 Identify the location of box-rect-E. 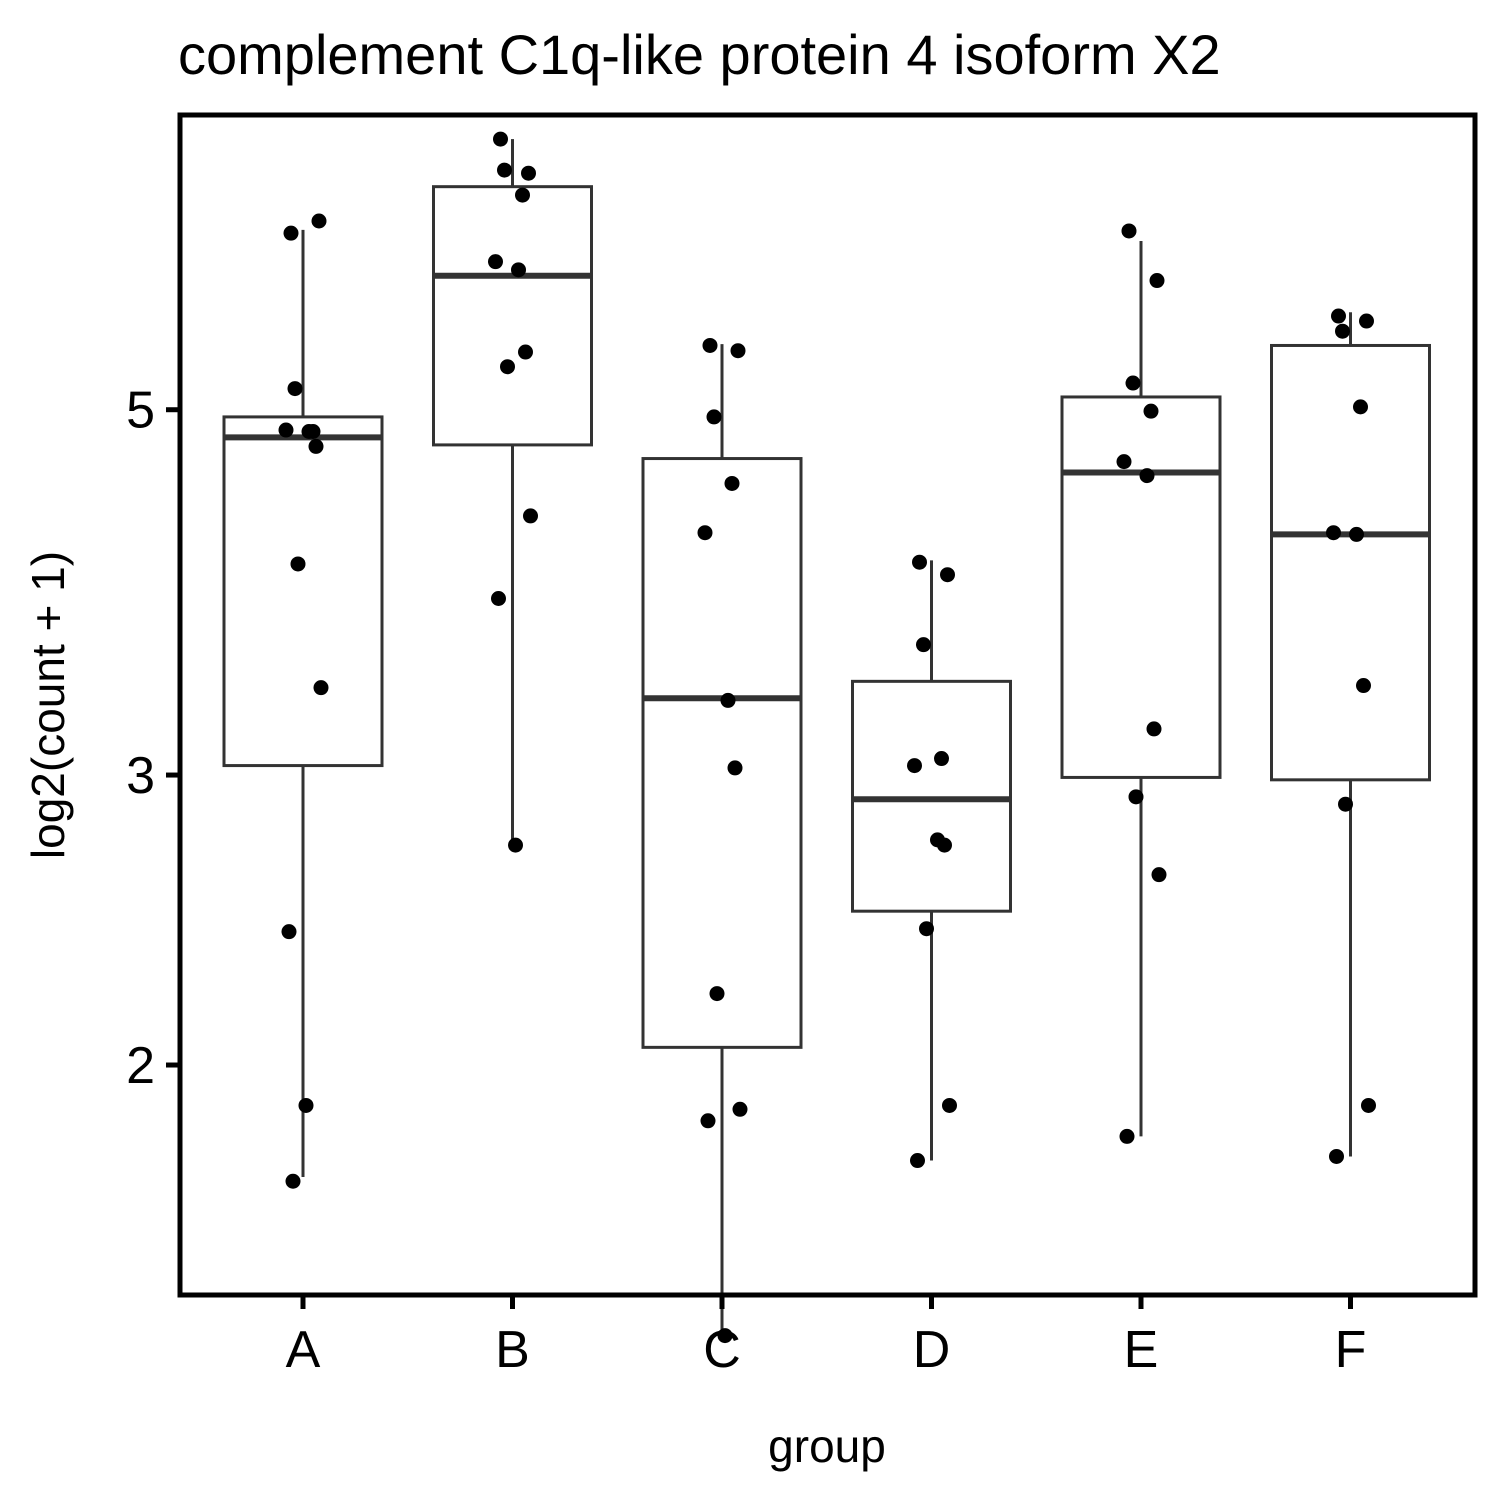
(1141, 587).